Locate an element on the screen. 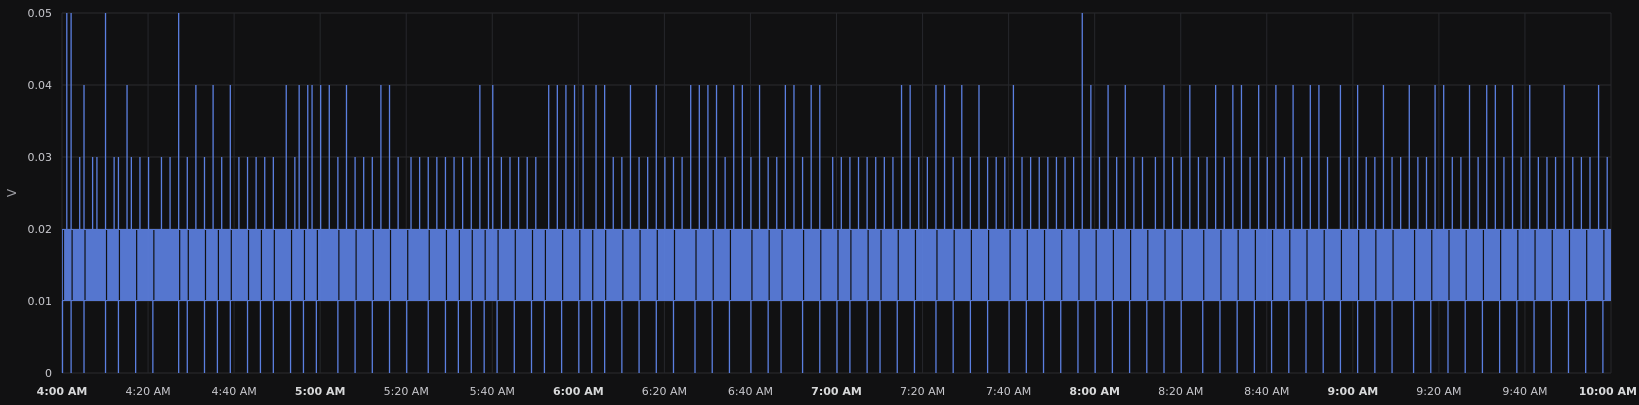  x-tick-label: 4:40 AM is located at coordinates (234, 391).